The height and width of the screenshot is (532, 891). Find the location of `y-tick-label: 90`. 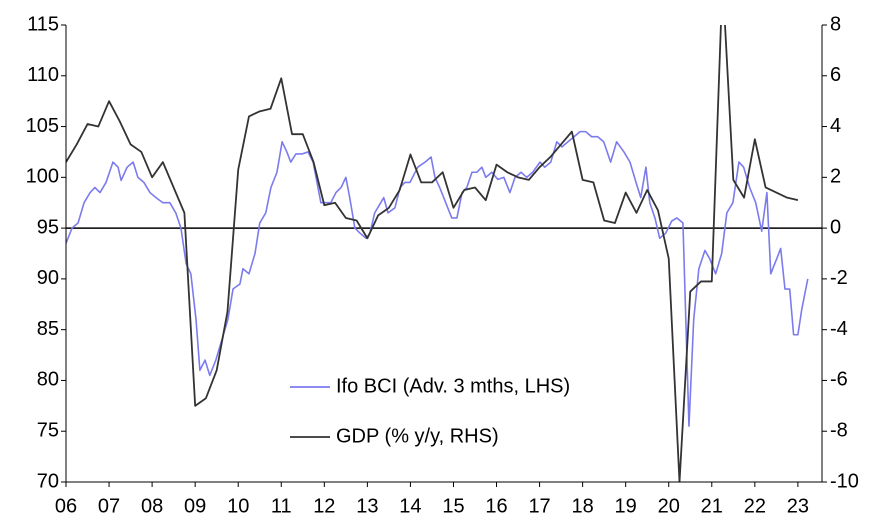

y-tick-label: 90 is located at coordinates (48, 278).